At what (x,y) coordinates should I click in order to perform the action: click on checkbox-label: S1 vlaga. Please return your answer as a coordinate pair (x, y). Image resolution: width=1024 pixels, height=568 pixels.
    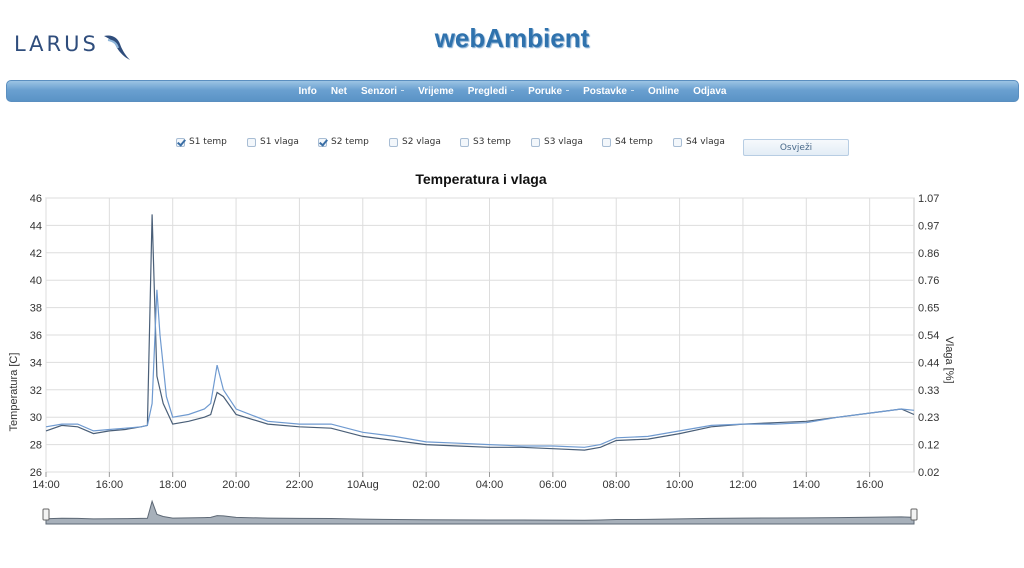
    Looking at the image, I should click on (279, 142).